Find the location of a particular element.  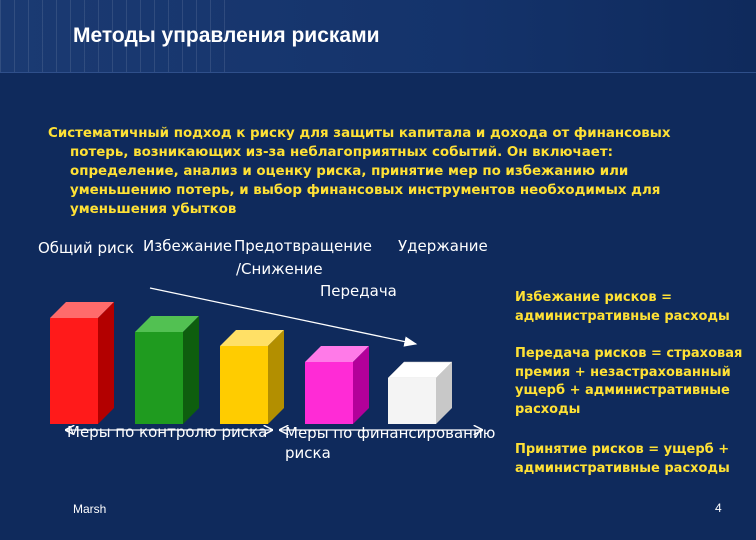

label-avoidance: Избежание is located at coordinates (188, 246).